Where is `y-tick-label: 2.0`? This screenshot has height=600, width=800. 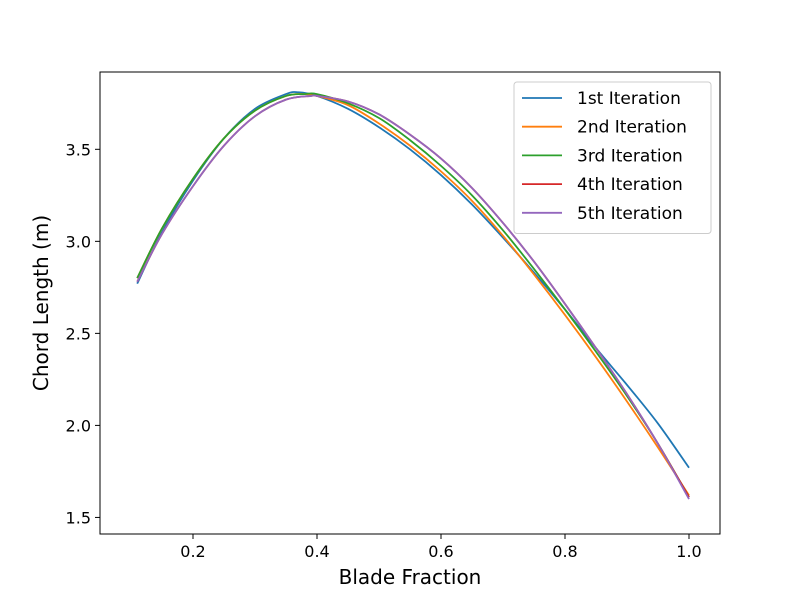 y-tick-label: 2.0 is located at coordinates (78, 425).